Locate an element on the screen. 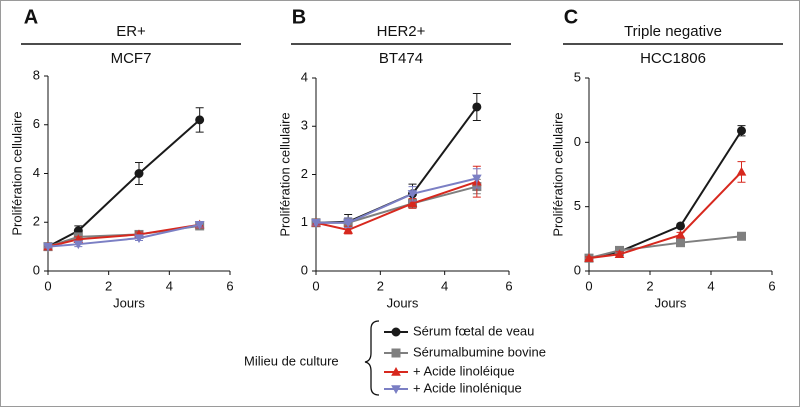  y-tick-label: 6 is located at coordinates (36, 123).